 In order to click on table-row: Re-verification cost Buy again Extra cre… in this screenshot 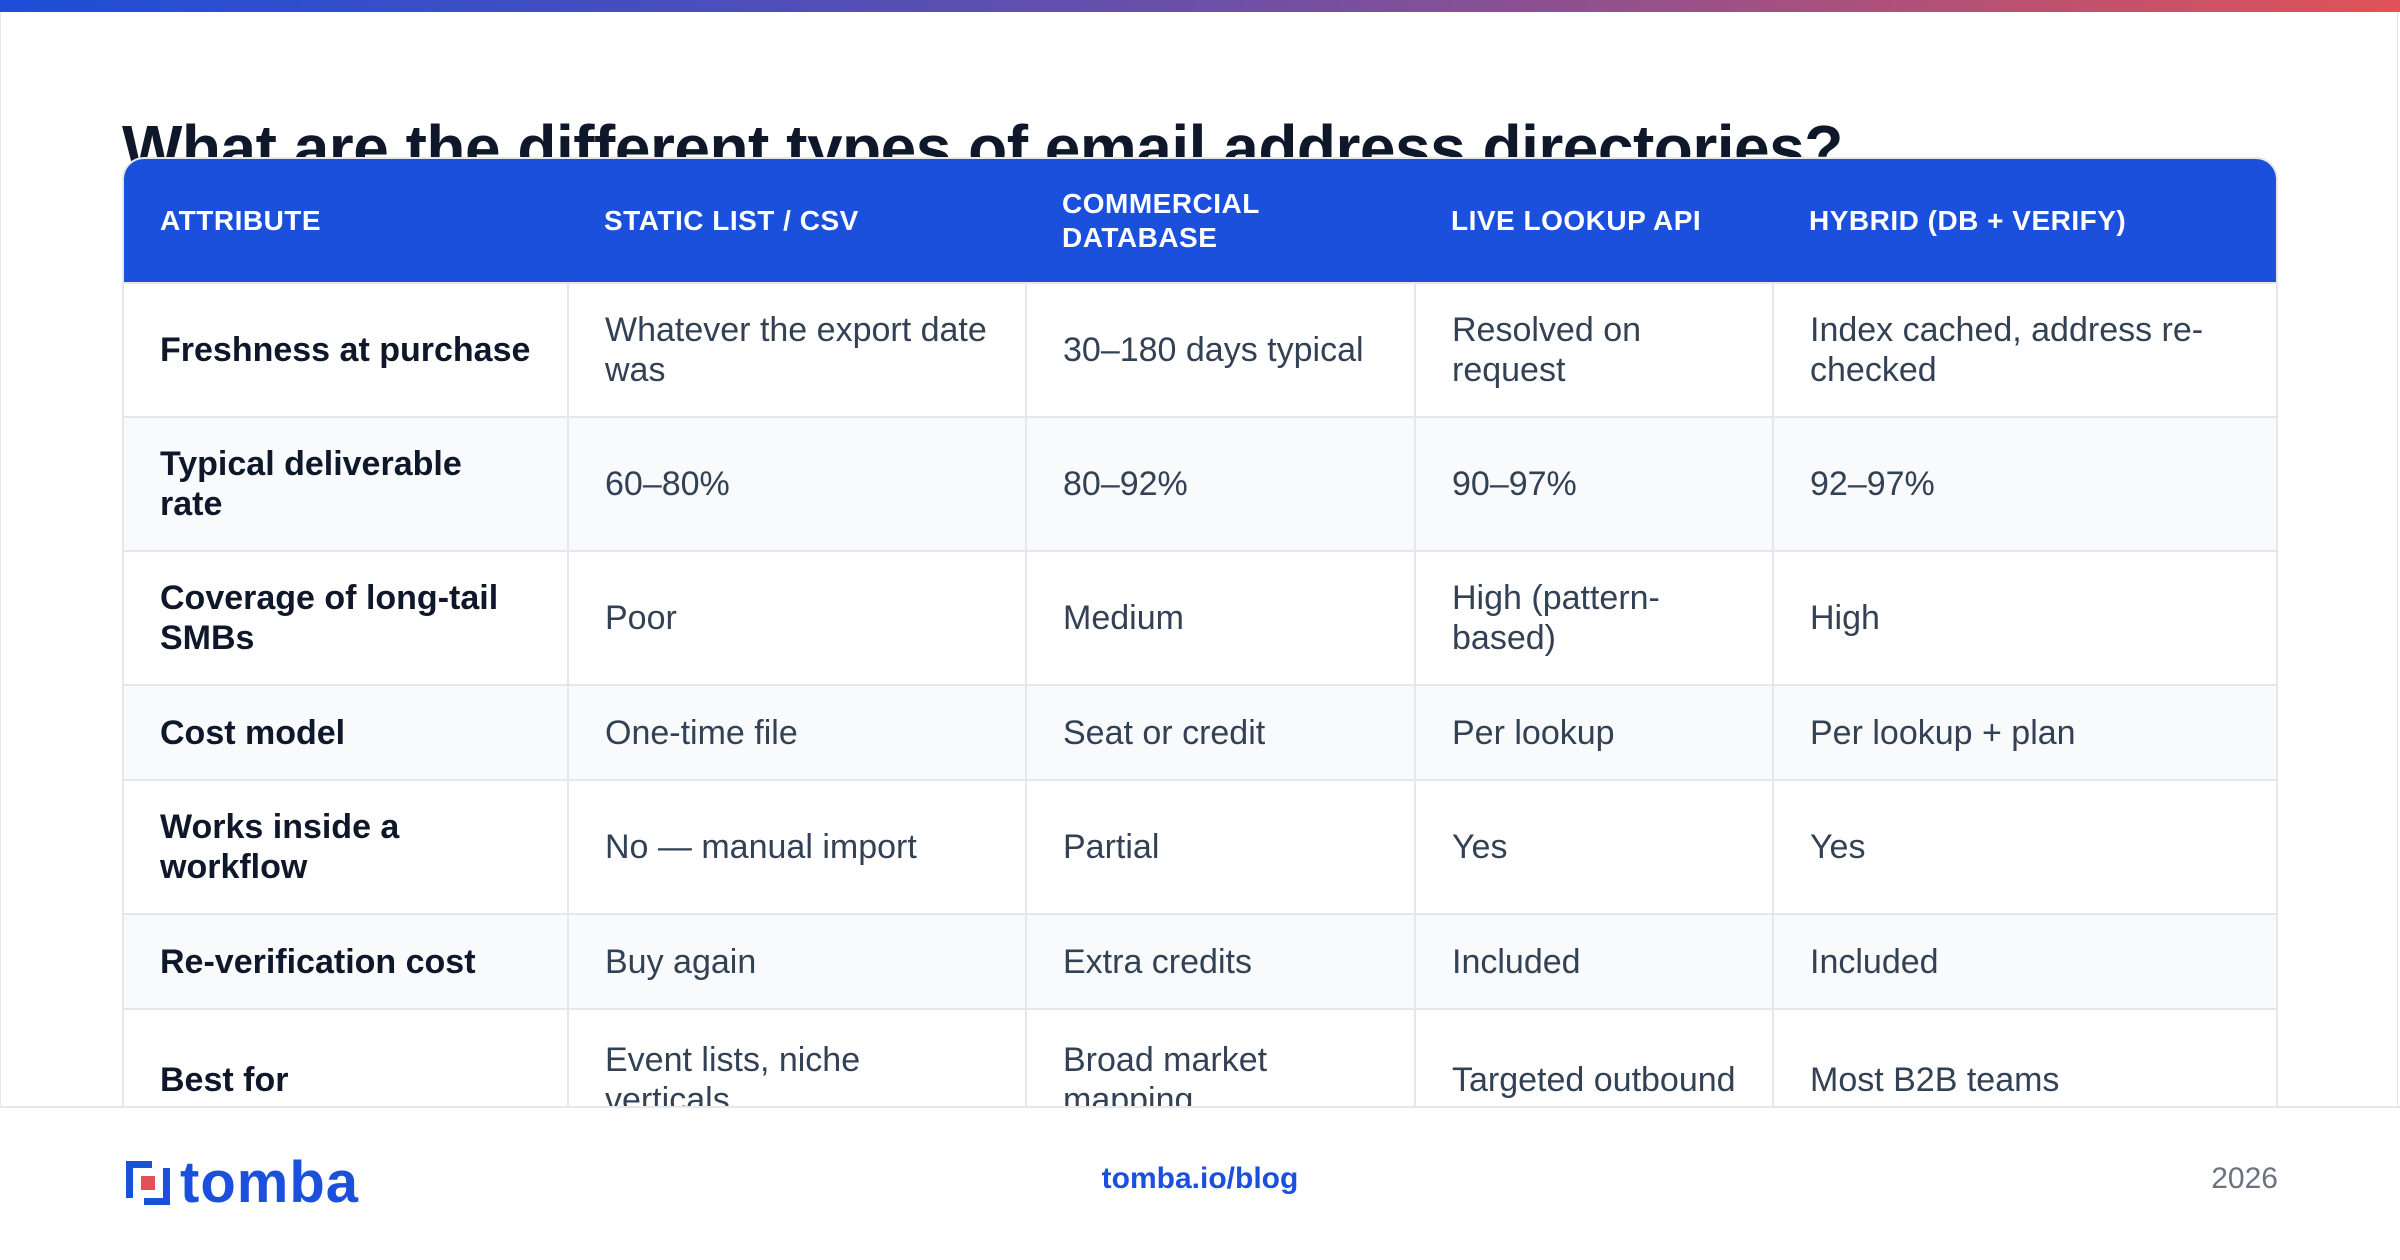, I will do `click(1200, 961)`.